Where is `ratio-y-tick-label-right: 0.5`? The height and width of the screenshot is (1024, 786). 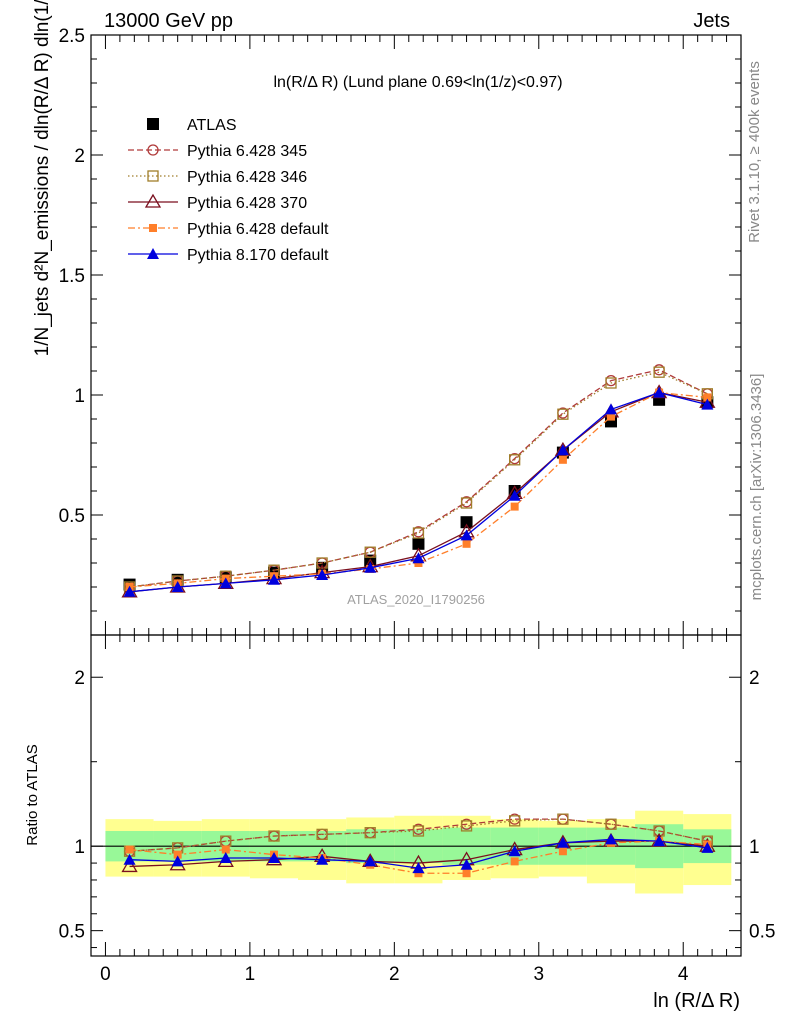
ratio-y-tick-label-right: 0.5 is located at coordinates (762, 932).